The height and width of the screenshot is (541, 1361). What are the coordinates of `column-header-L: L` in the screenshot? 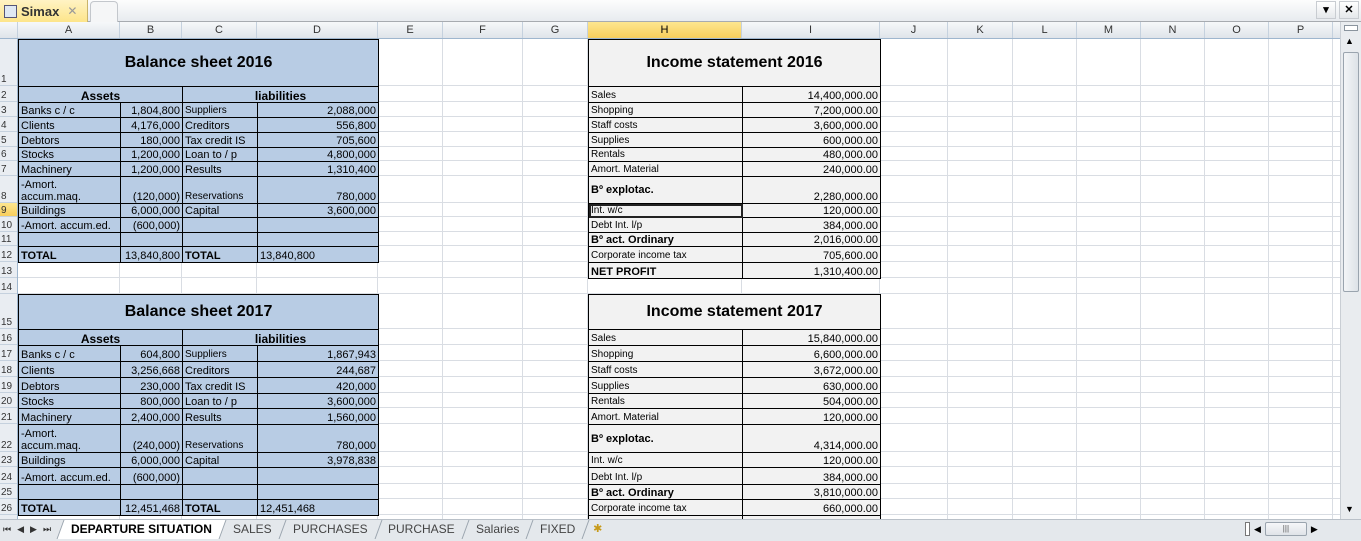 It's located at (1045, 30).